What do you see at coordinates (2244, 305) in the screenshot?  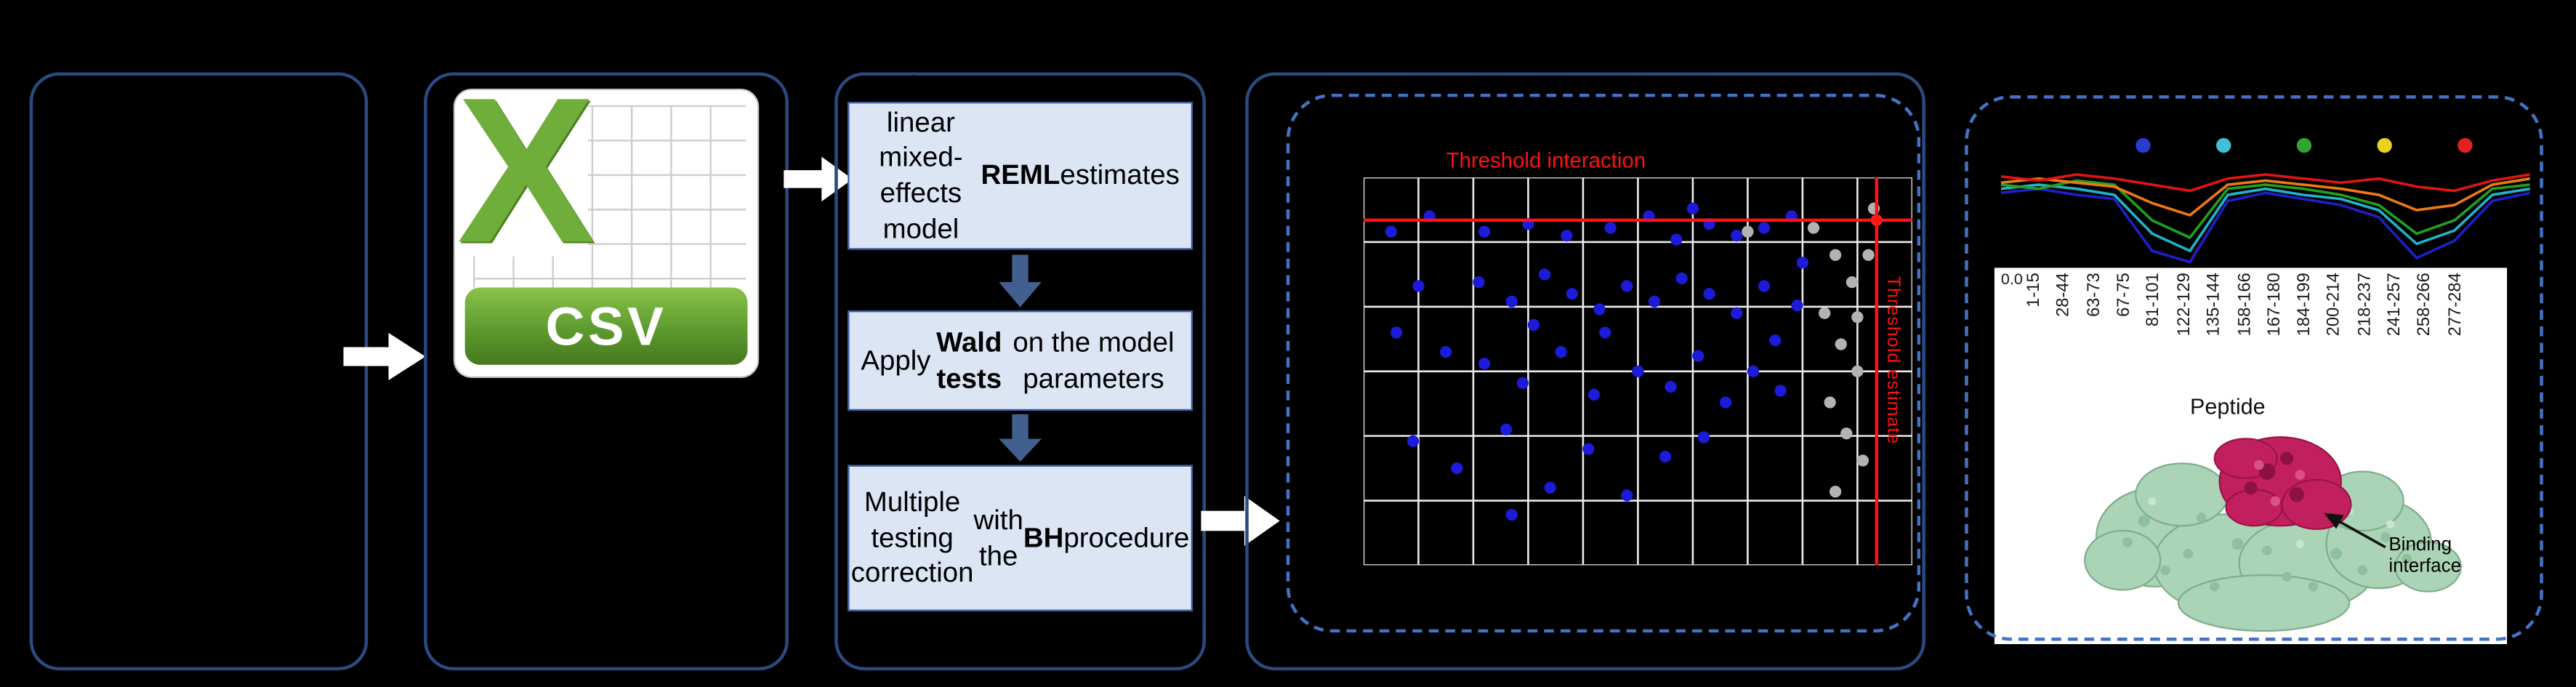 I see `peptide-tick-label: 158-166` at bounding box center [2244, 305].